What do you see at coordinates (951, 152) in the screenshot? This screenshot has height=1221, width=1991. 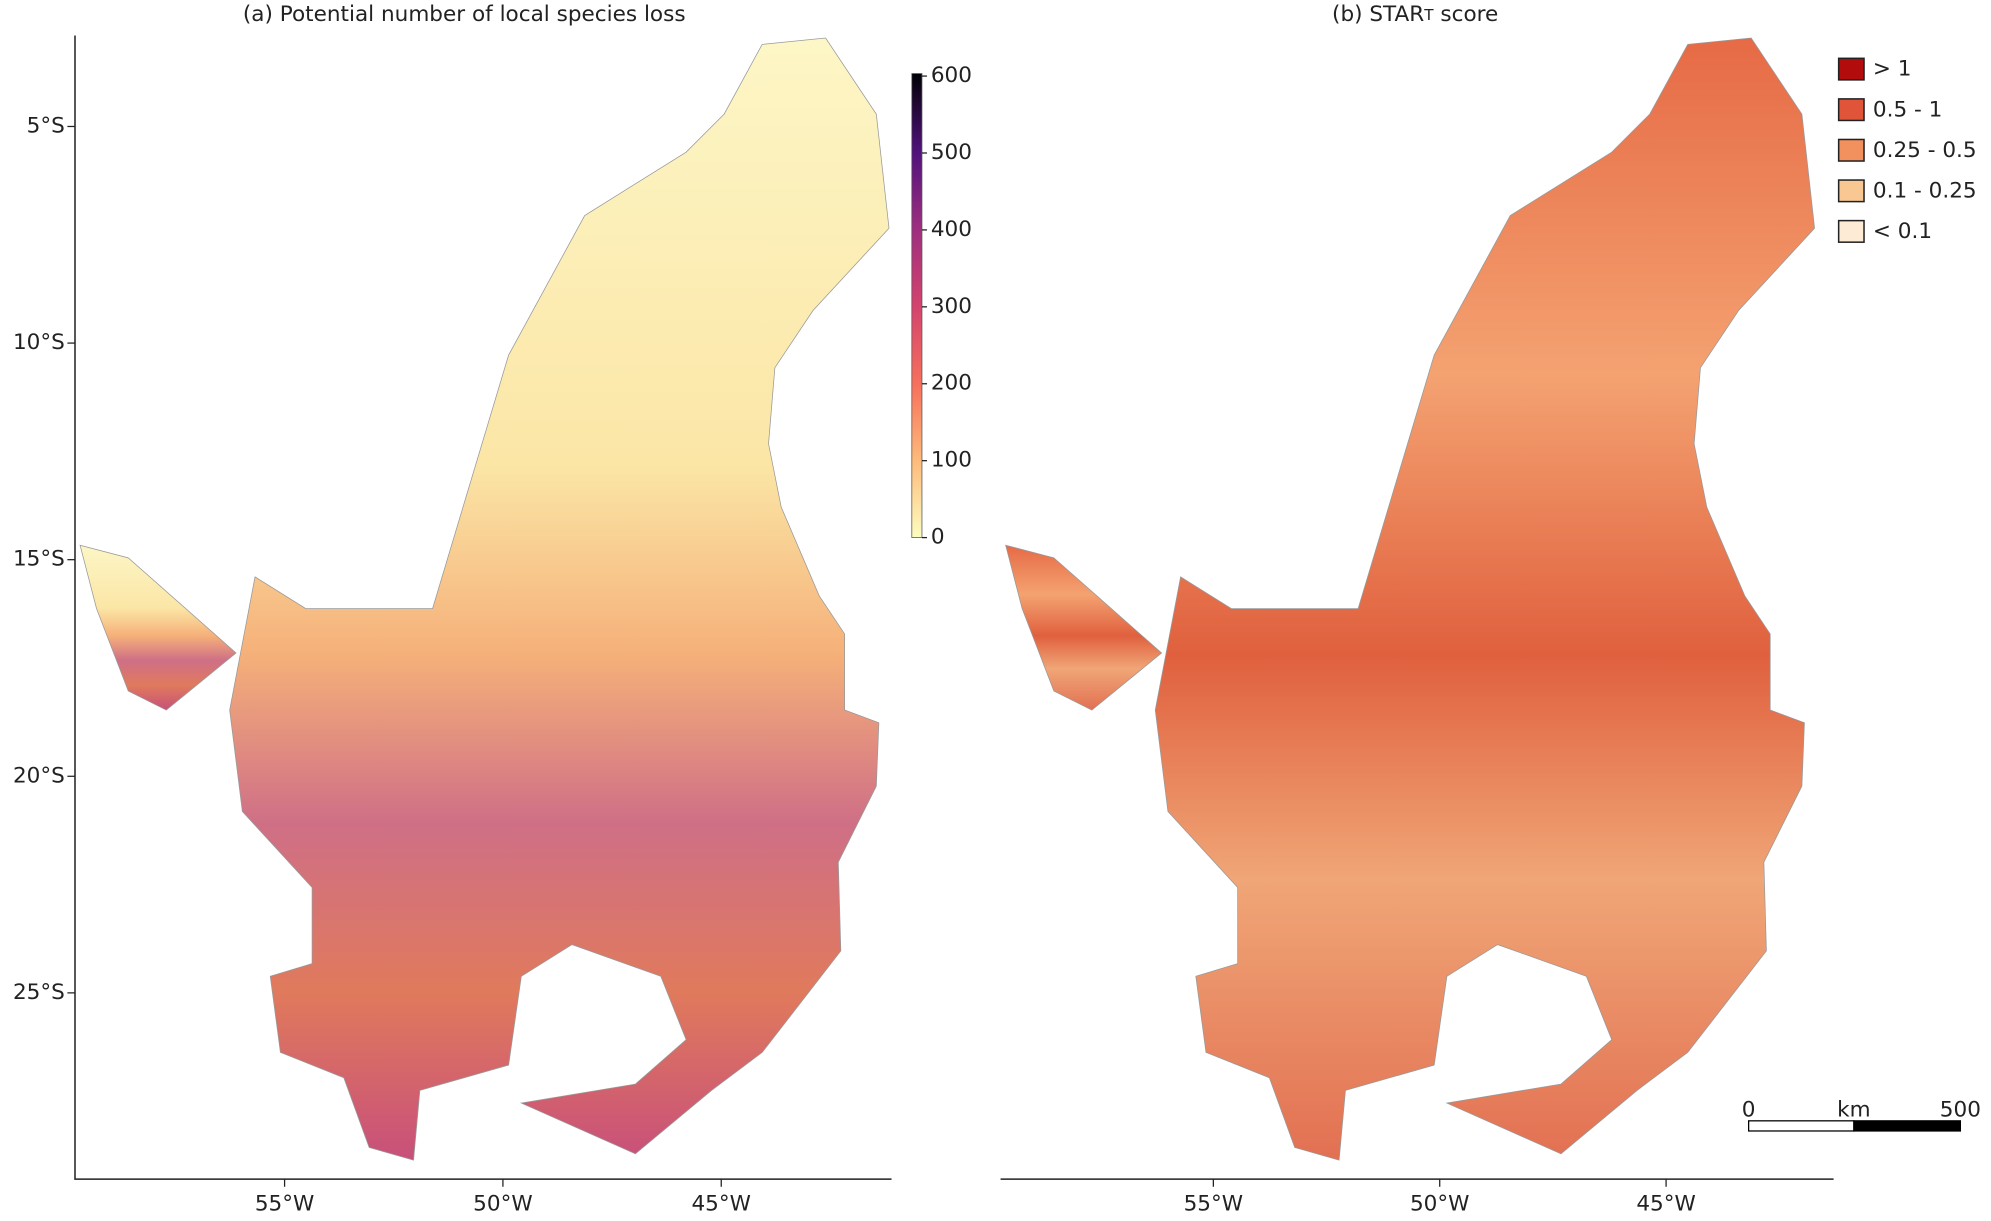 I see `colorbar-tick-label: 500` at bounding box center [951, 152].